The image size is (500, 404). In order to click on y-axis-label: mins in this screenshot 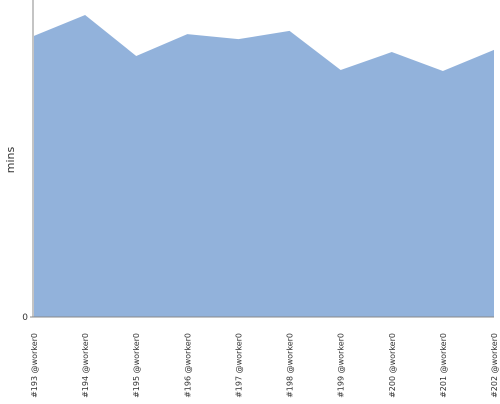, I will do `click(10, 159)`.